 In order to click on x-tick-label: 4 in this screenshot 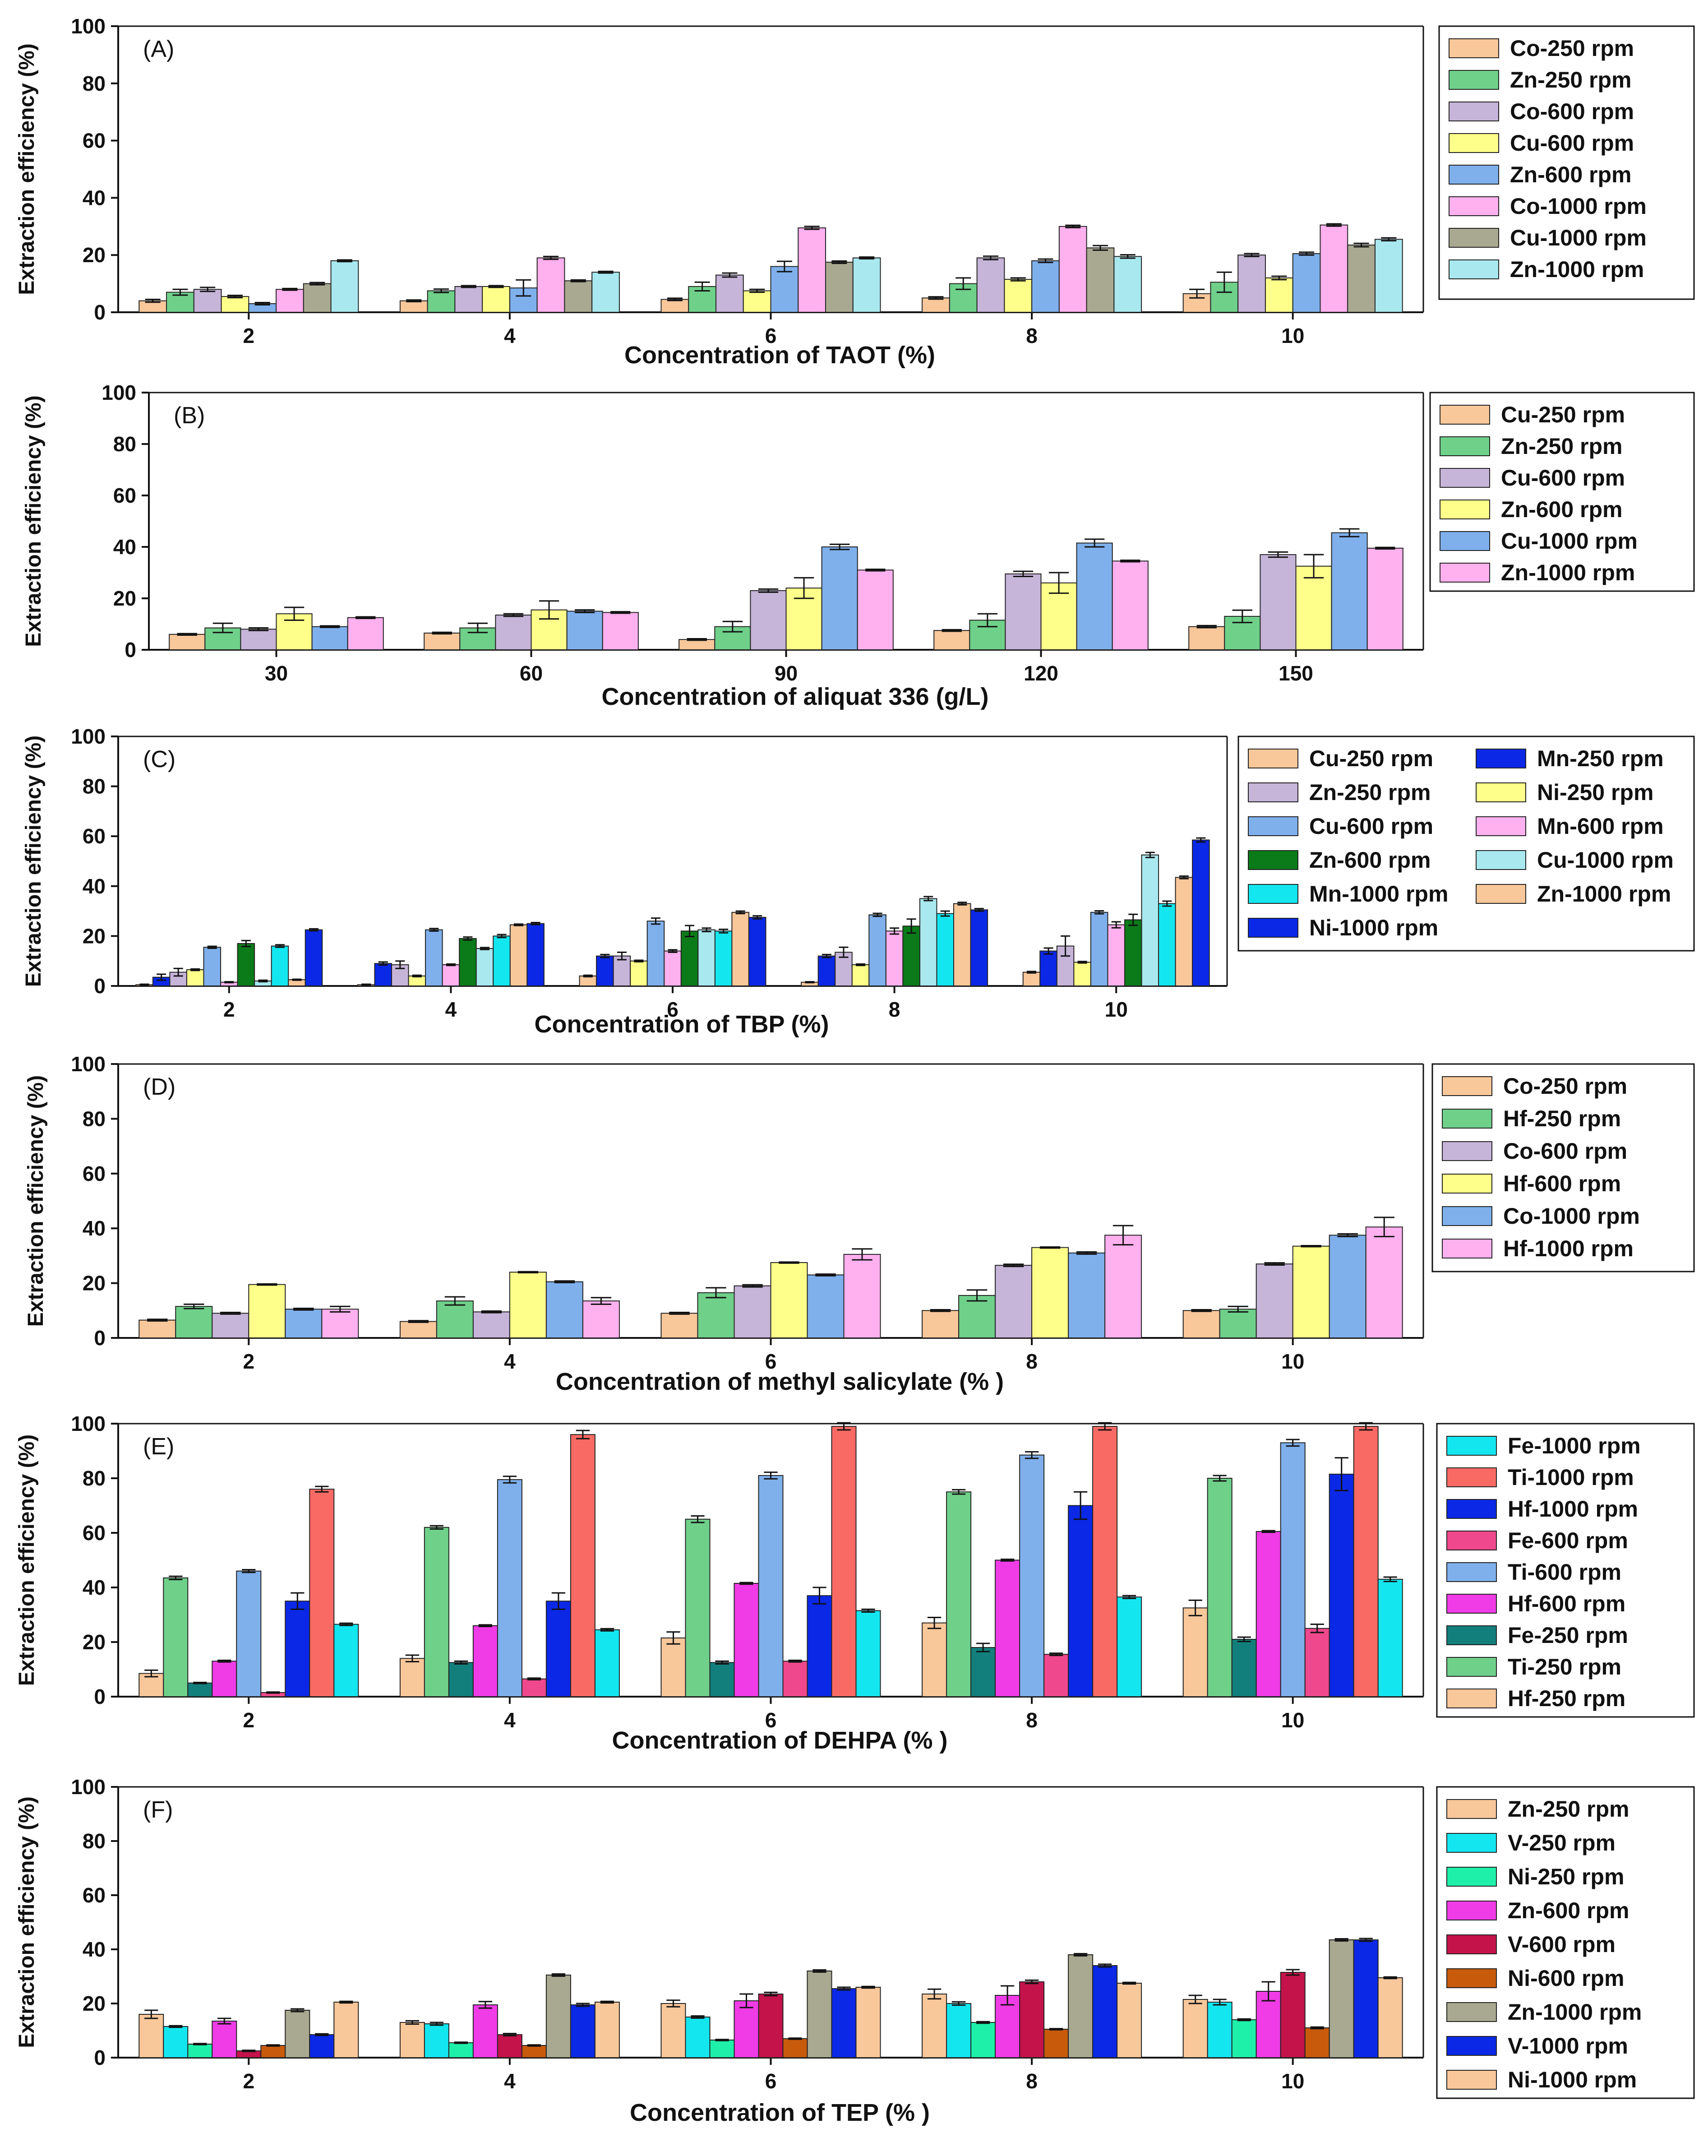, I will do `click(510, 335)`.